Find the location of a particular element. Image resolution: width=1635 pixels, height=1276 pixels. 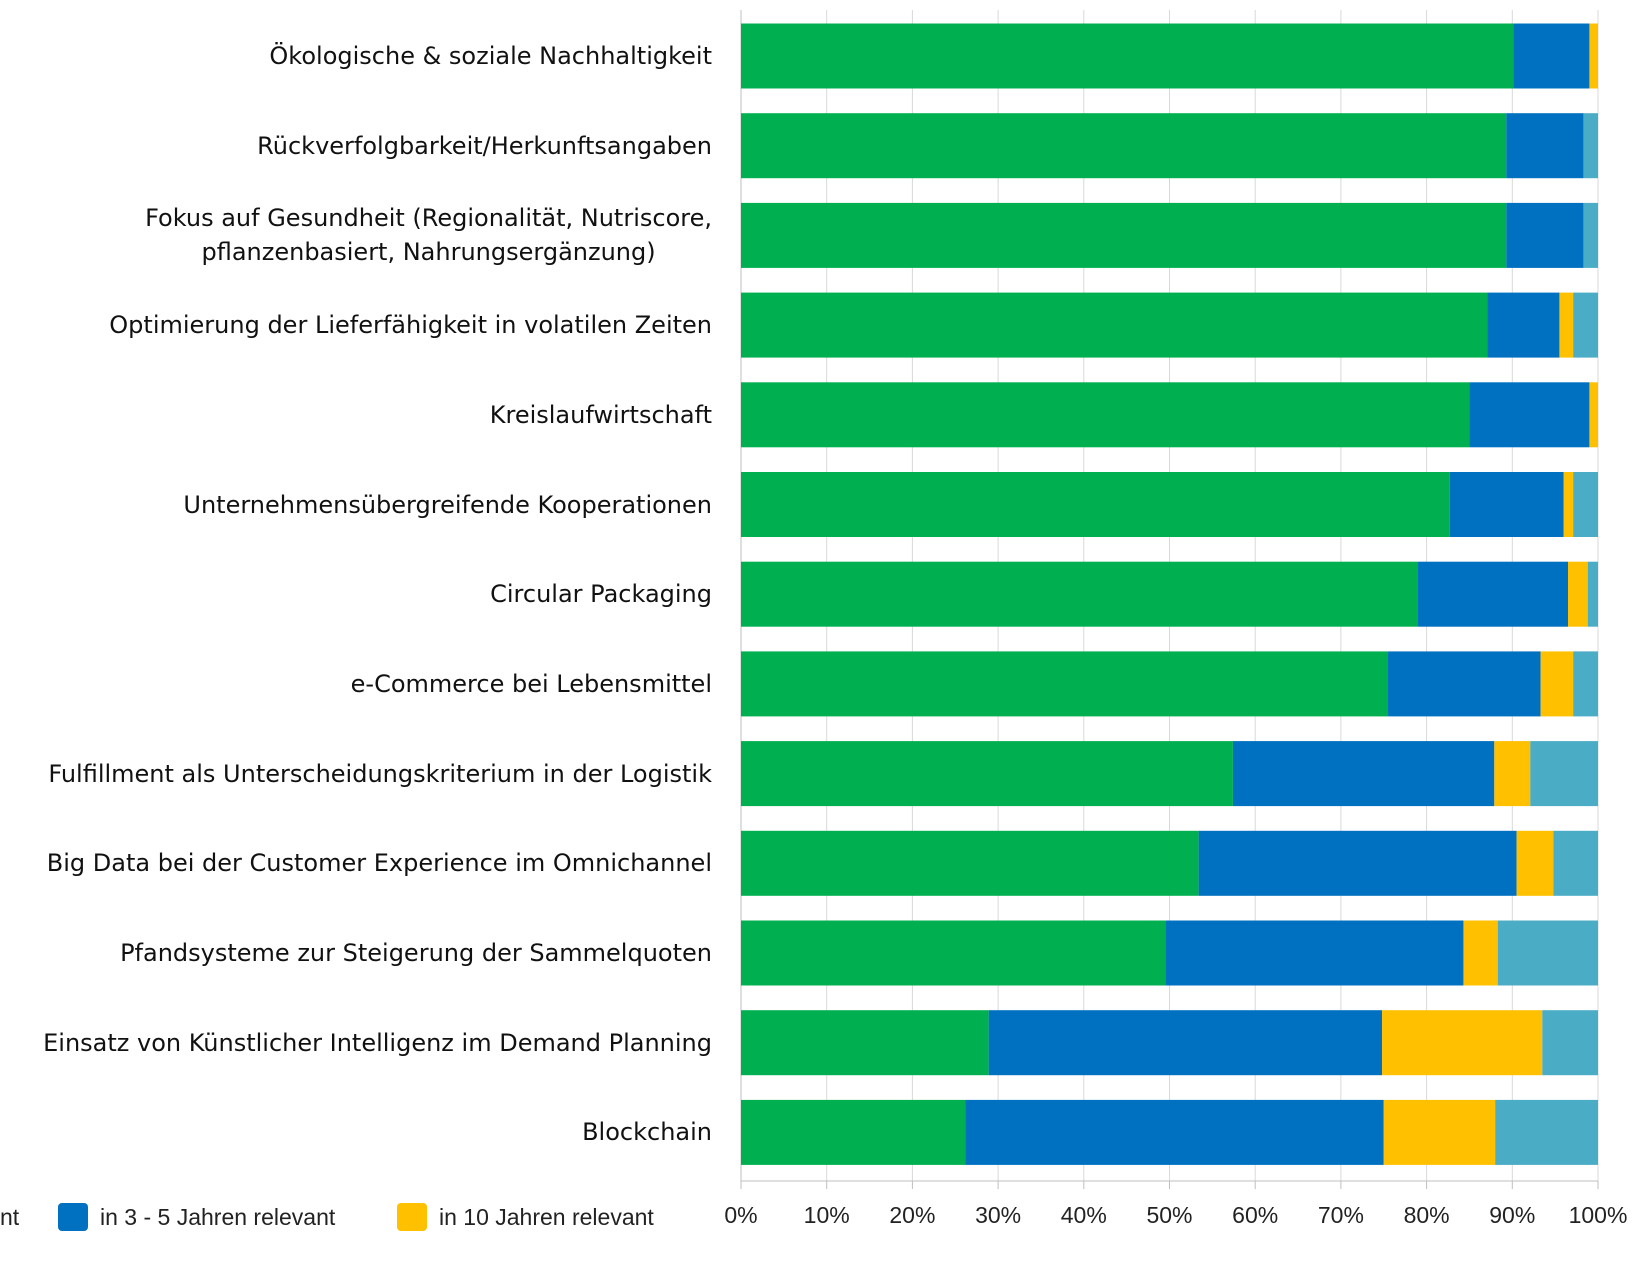

category-label: Ökologische & soziale Nachhaltigkeit is located at coordinates (490, 56).